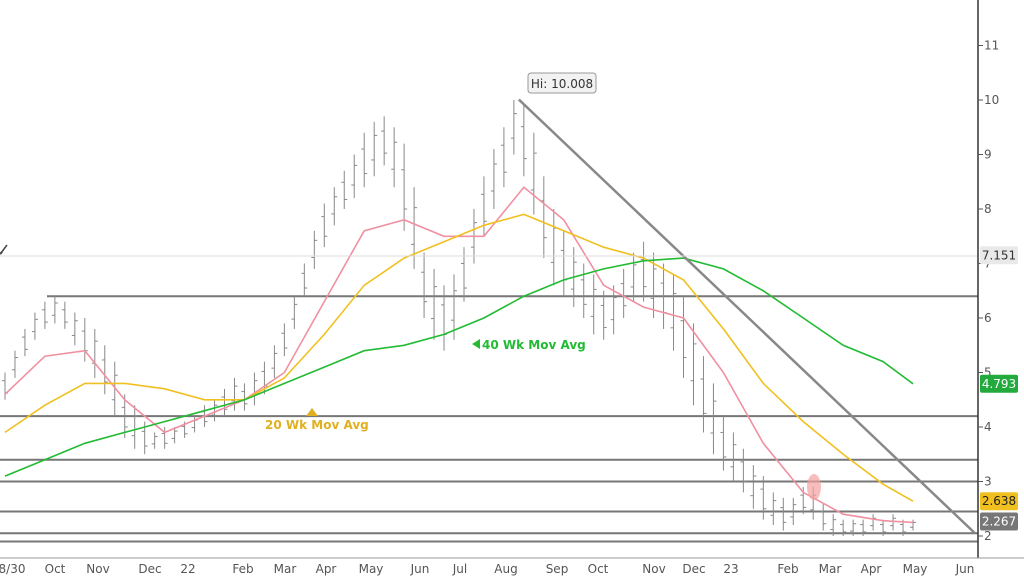 Image resolution: width=1024 pixels, height=578 pixels. I want to click on price-tag-label: 4.793, so click(999, 384).